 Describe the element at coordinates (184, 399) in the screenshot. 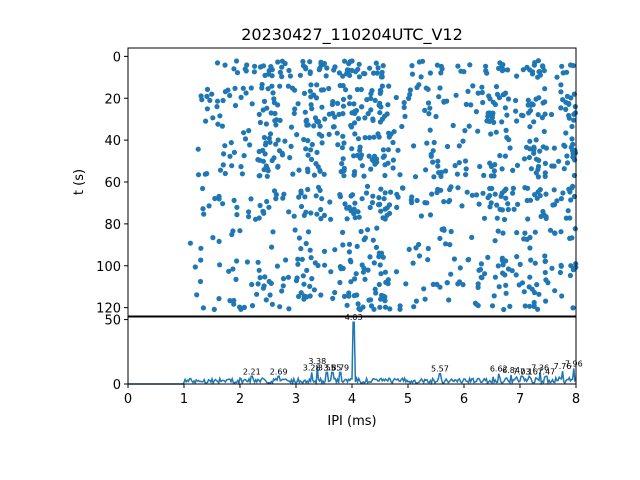

I see `ipi-x-tick-label: 1` at that location.